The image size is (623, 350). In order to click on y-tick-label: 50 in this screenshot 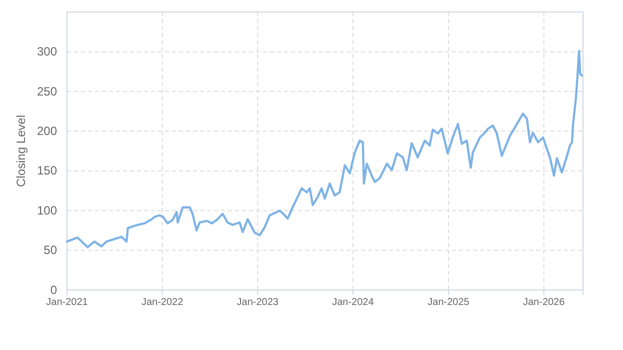, I will do `click(51, 250)`.